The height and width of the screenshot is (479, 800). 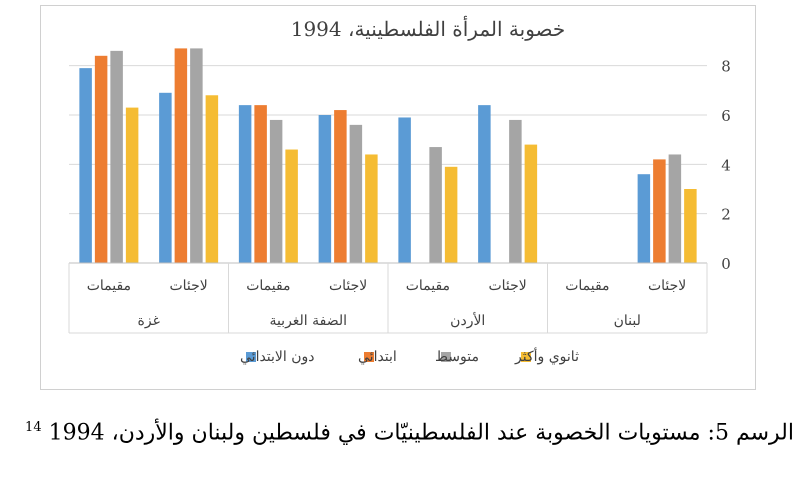 I want to click on legend-label: ابتدائي, so click(x=377, y=357).